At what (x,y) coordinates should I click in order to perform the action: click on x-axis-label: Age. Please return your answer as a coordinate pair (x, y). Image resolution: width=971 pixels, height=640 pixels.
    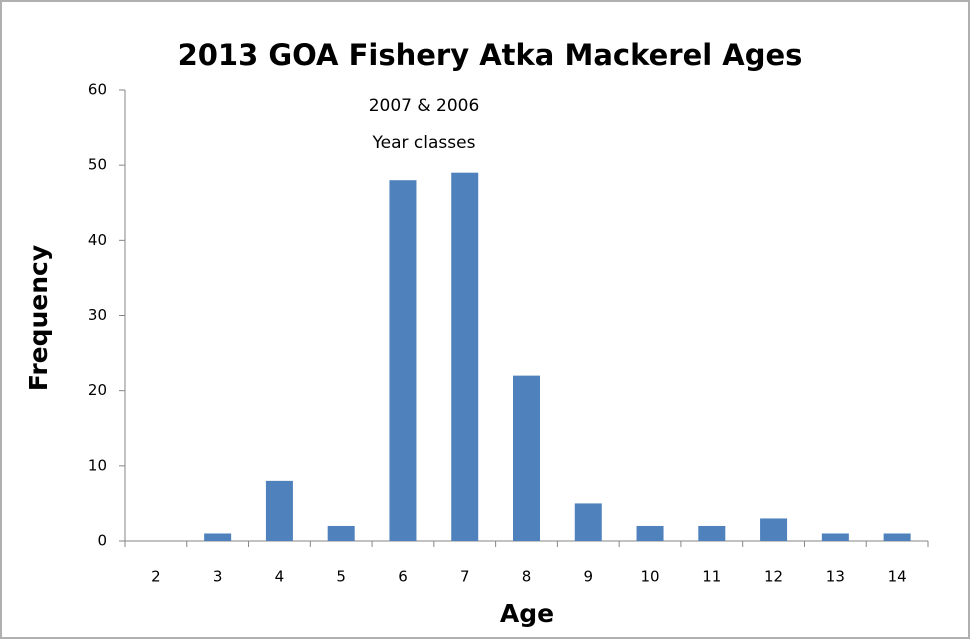
    Looking at the image, I should click on (527, 613).